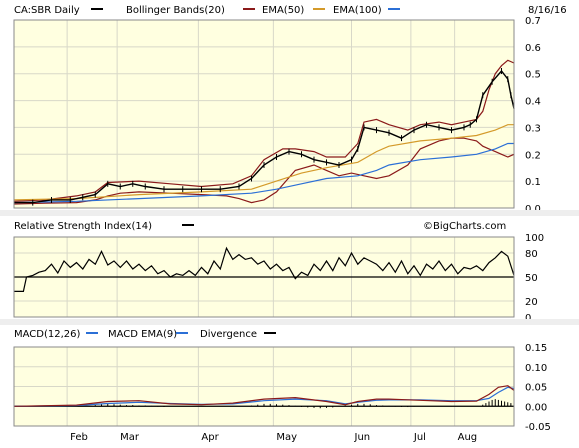 This screenshot has width=579, height=448. Describe the element at coordinates (47, 10) in the screenshot. I see `price-title: CA:SBR Daily` at that location.